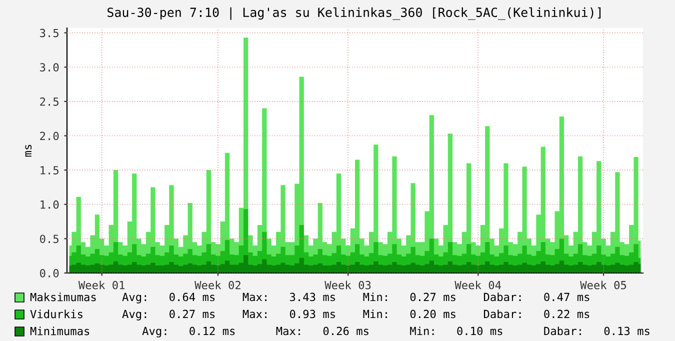 This screenshot has height=341, width=675. Describe the element at coordinates (56, 314) in the screenshot. I see `legend-label: Vidurkis` at that location.